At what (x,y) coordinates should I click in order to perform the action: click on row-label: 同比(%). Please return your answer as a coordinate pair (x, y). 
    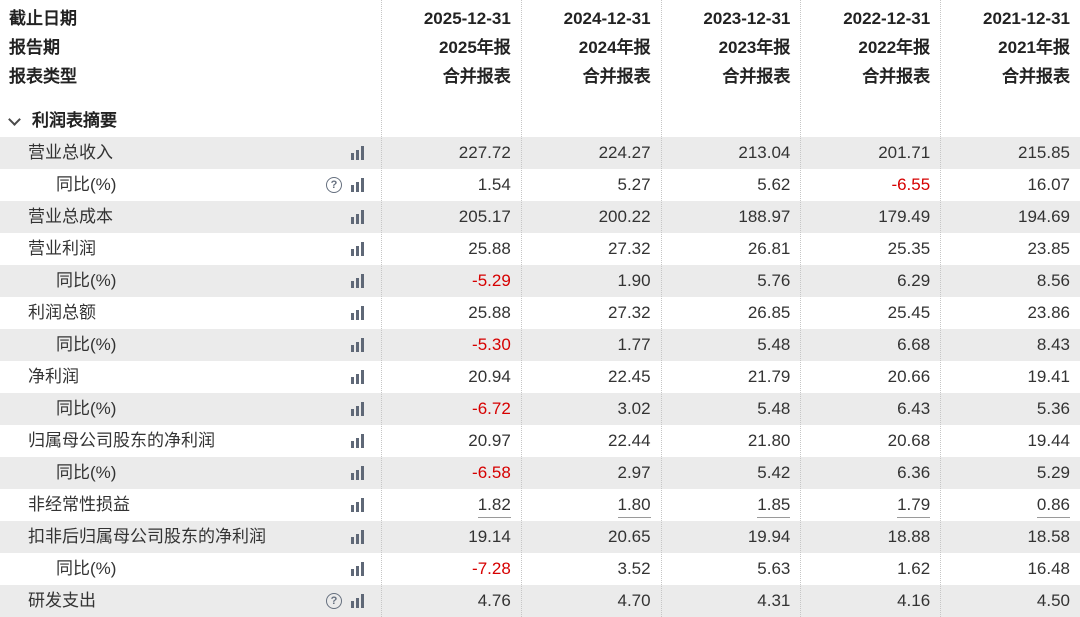
    Looking at the image, I should click on (86, 568).